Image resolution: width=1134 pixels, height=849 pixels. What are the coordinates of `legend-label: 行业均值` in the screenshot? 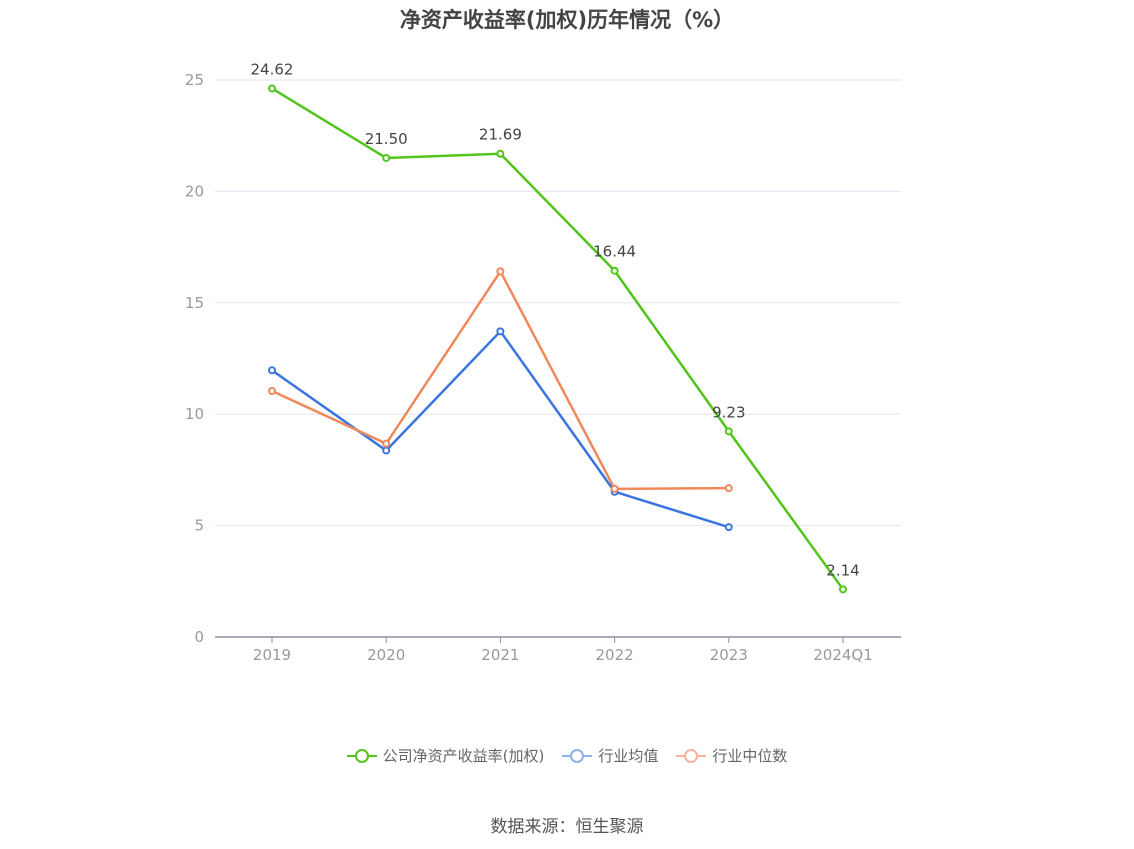 It's located at (628, 756).